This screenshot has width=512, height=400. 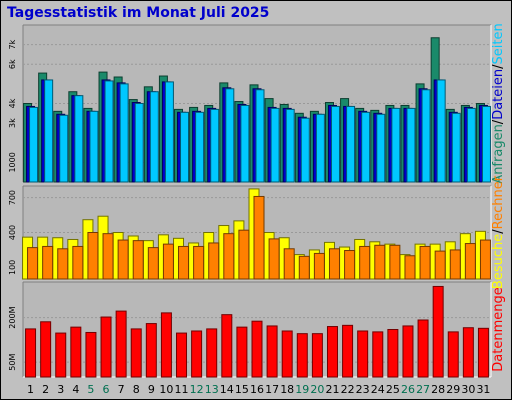 I want to click on y-tick-label: 6k, so click(x=12, y=64).